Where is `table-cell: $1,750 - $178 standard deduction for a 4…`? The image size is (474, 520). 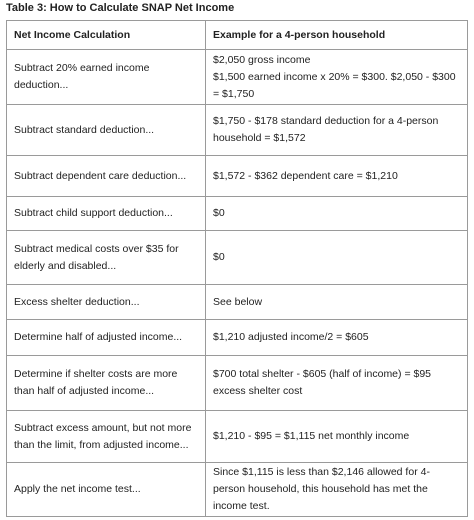
table-cell: $1,750 - $178 standard deduction for a 4… is located at coordinates (336, 130).